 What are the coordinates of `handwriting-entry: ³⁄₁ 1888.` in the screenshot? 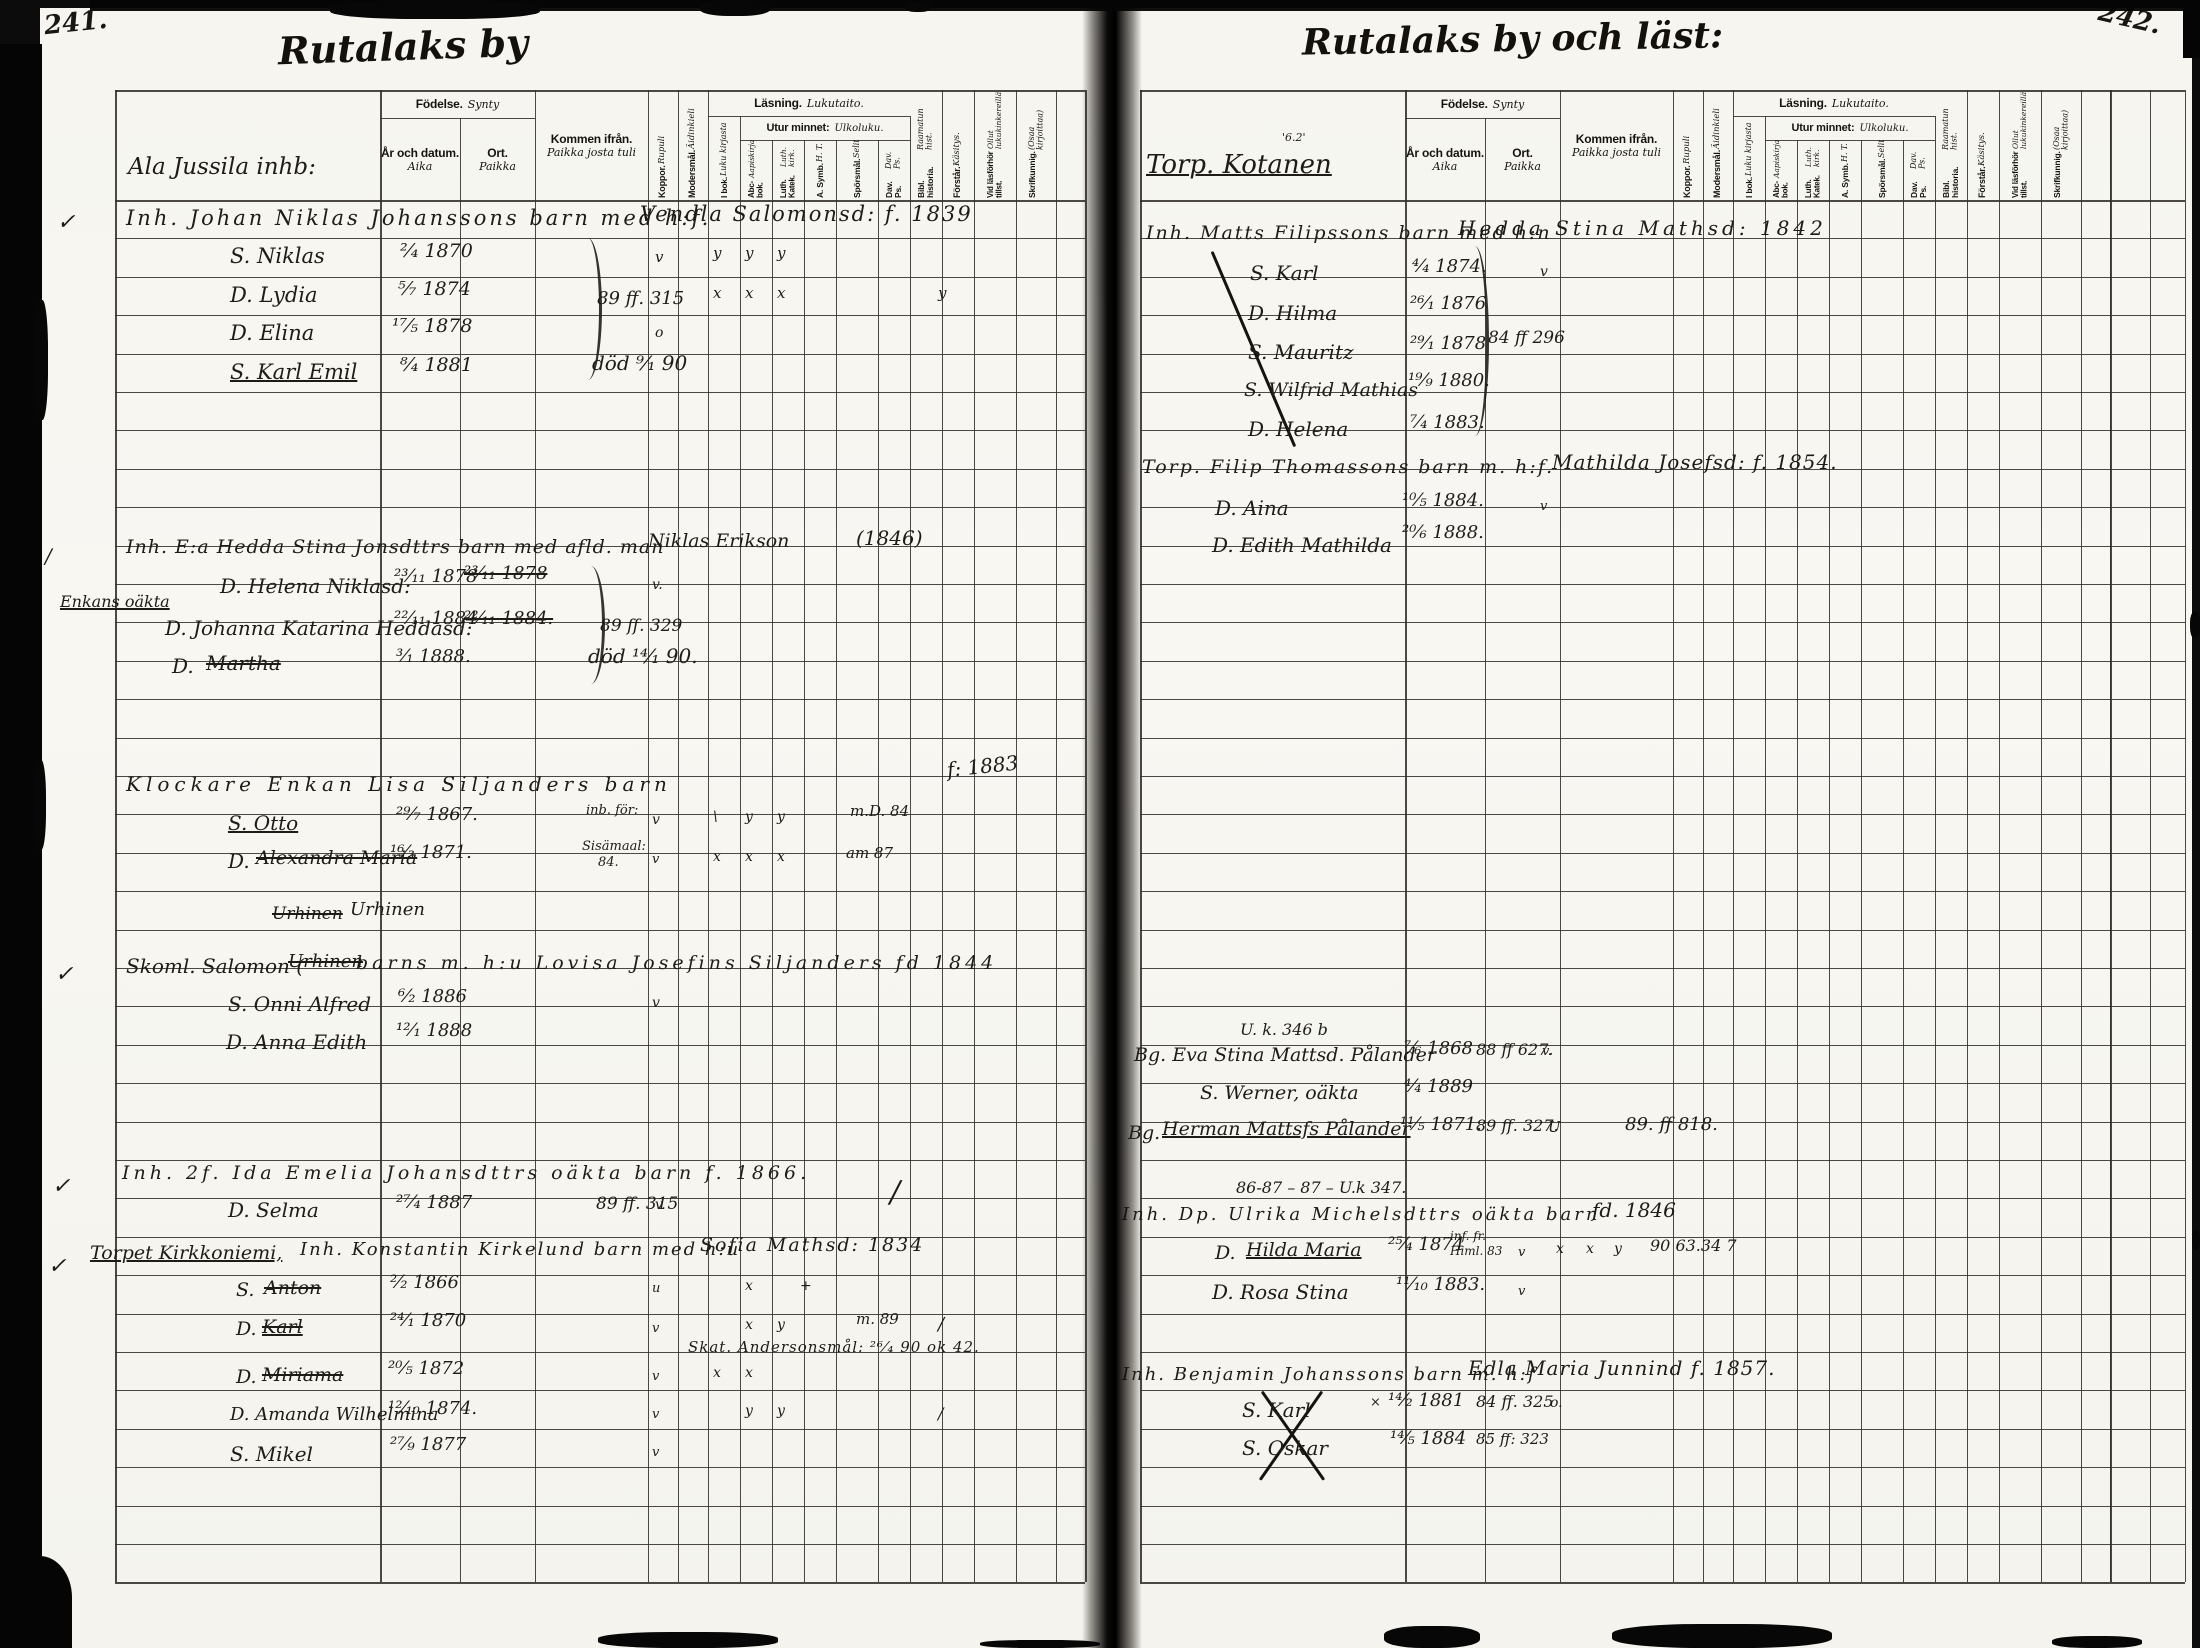 It's located at (433, 656).